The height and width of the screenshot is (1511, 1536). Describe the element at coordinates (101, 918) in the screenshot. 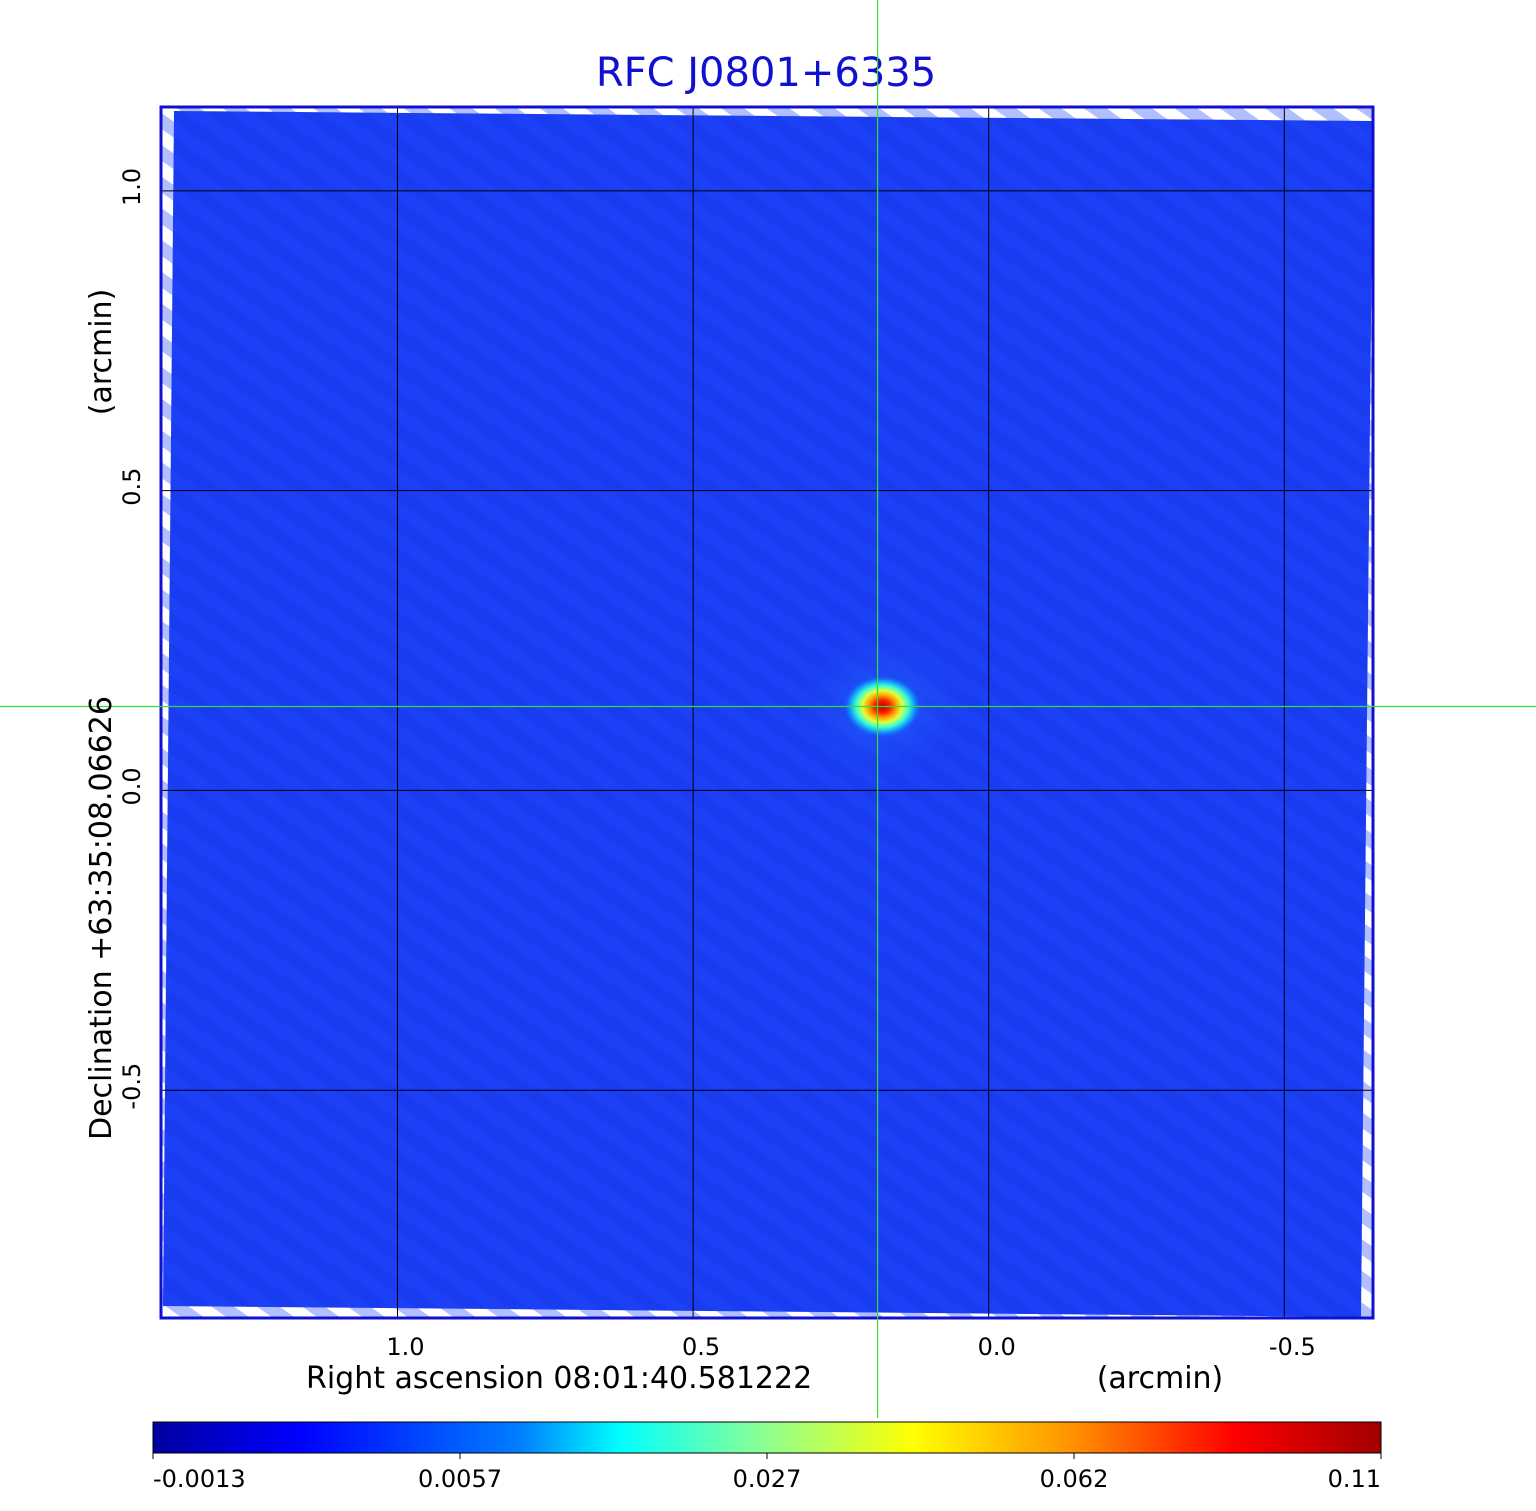

I see `y-axis-label: Declination +63:35:08.06626` at that location.